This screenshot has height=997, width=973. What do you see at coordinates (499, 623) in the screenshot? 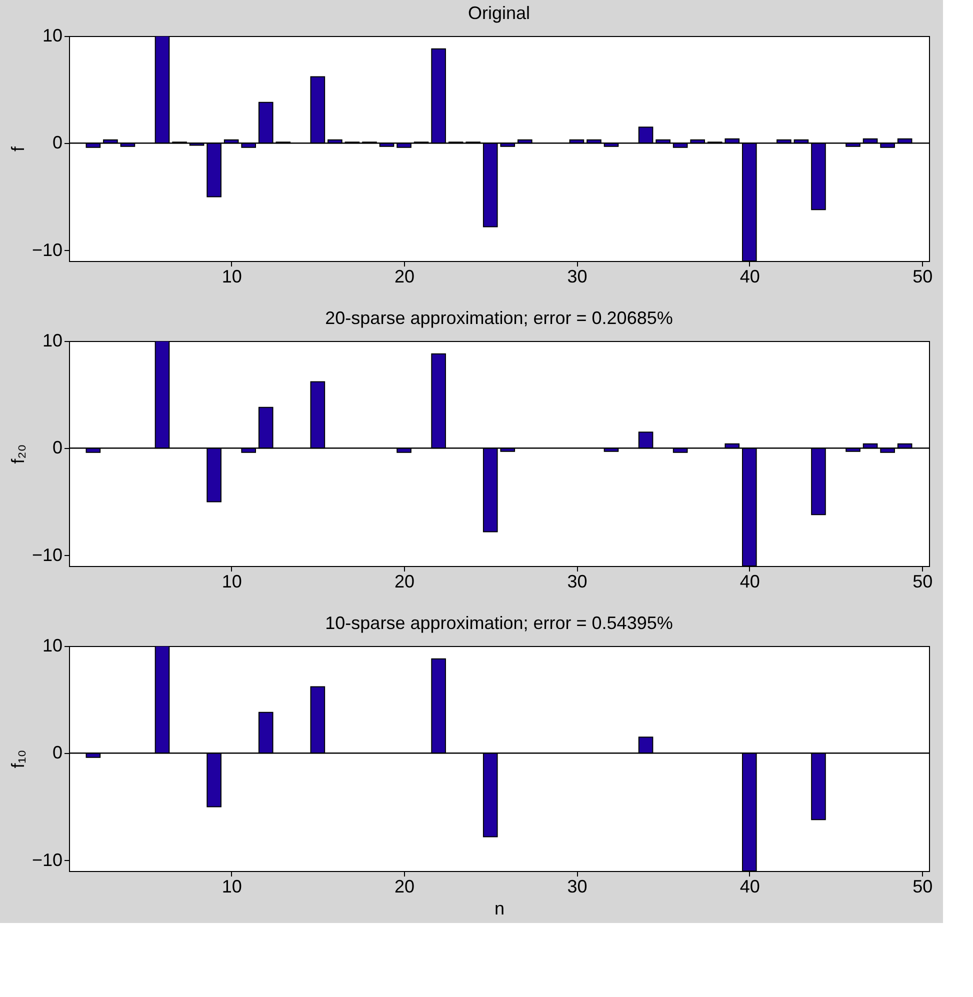
I see `chart-title: 10-sparse approximation; error = 0.54395%` at bounding box center [499, 623].